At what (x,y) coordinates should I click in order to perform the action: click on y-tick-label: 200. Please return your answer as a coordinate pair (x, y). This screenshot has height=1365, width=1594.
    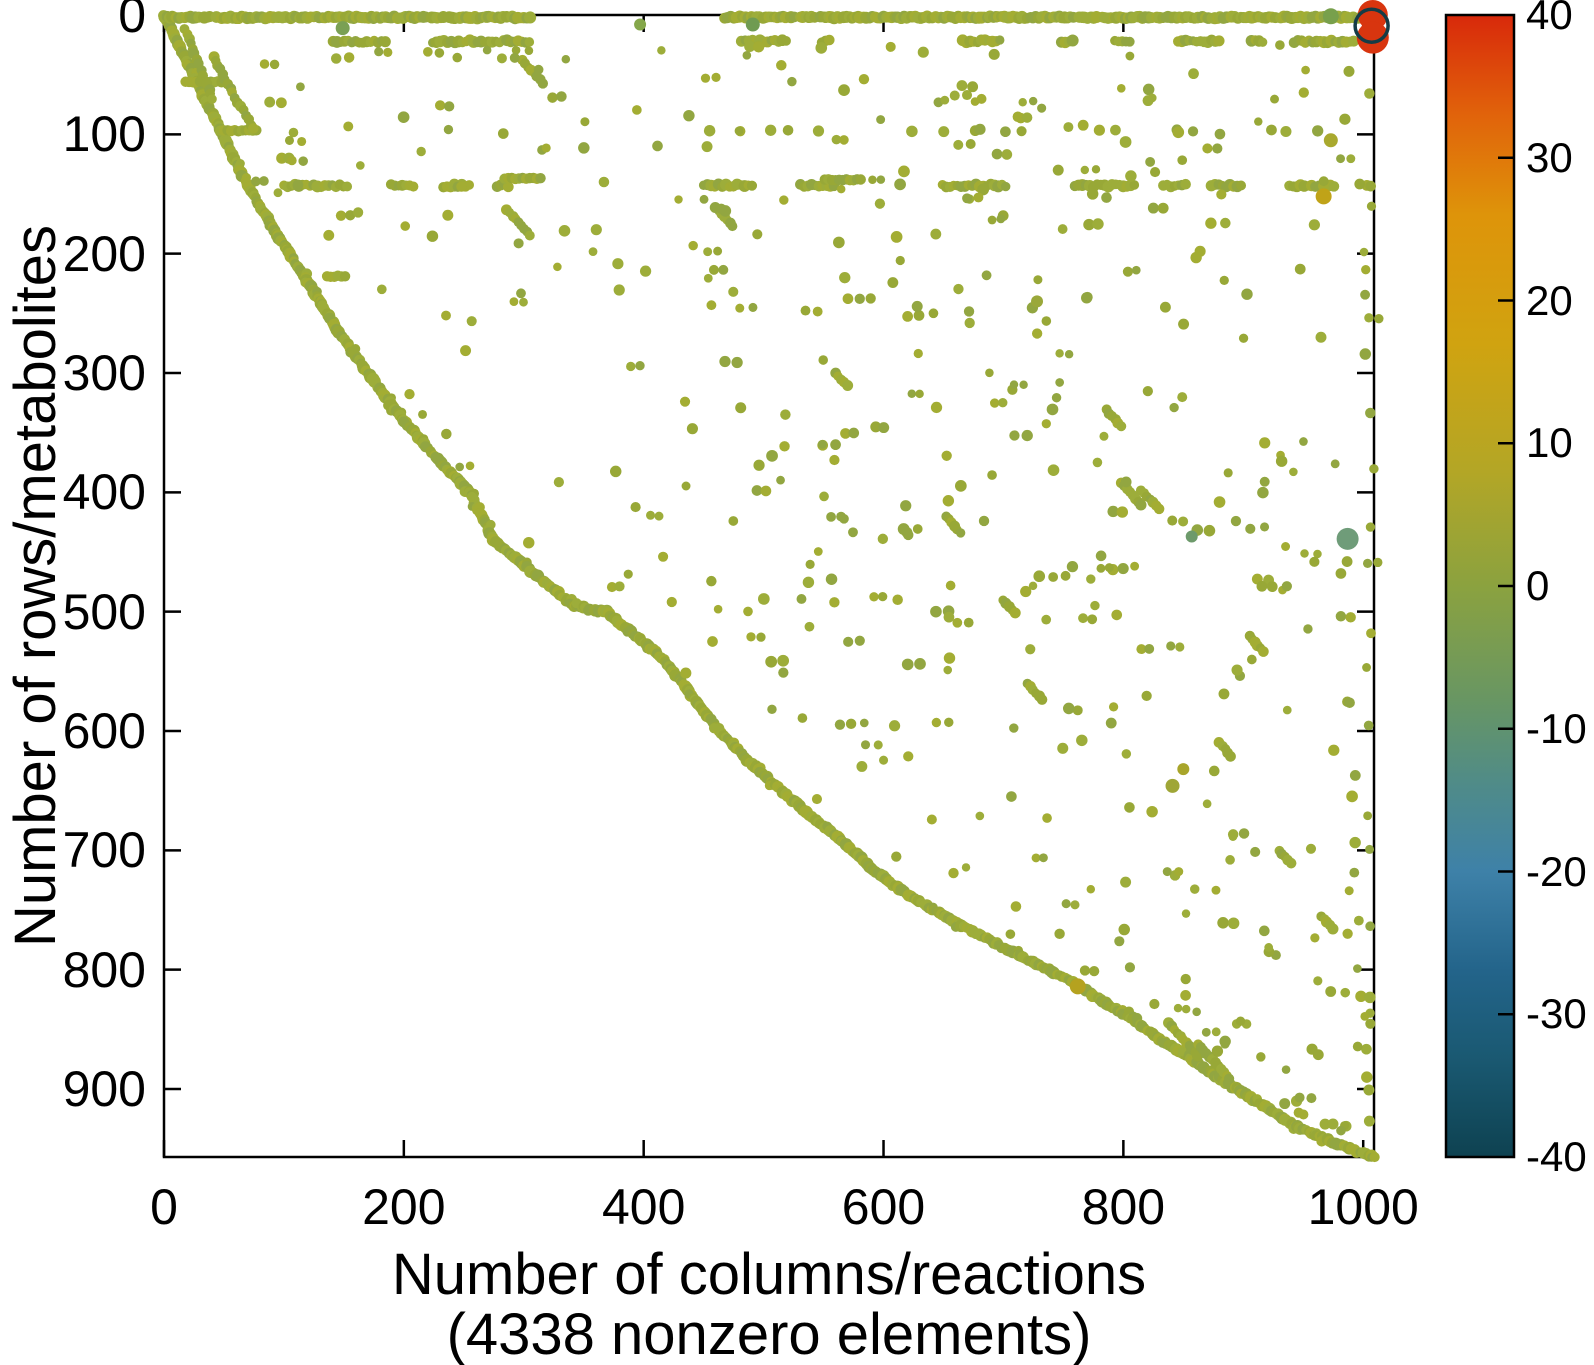
    Looking at the image, I should click on (104, 253).